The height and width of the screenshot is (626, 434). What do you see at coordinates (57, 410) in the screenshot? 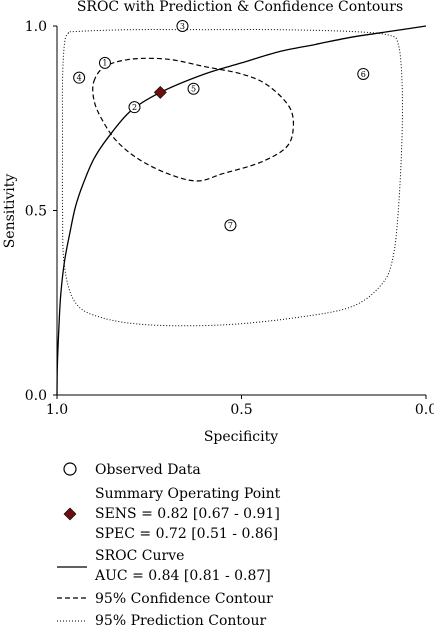
I see `x-tick-label: 1.0` at bounding box center [57, 410].